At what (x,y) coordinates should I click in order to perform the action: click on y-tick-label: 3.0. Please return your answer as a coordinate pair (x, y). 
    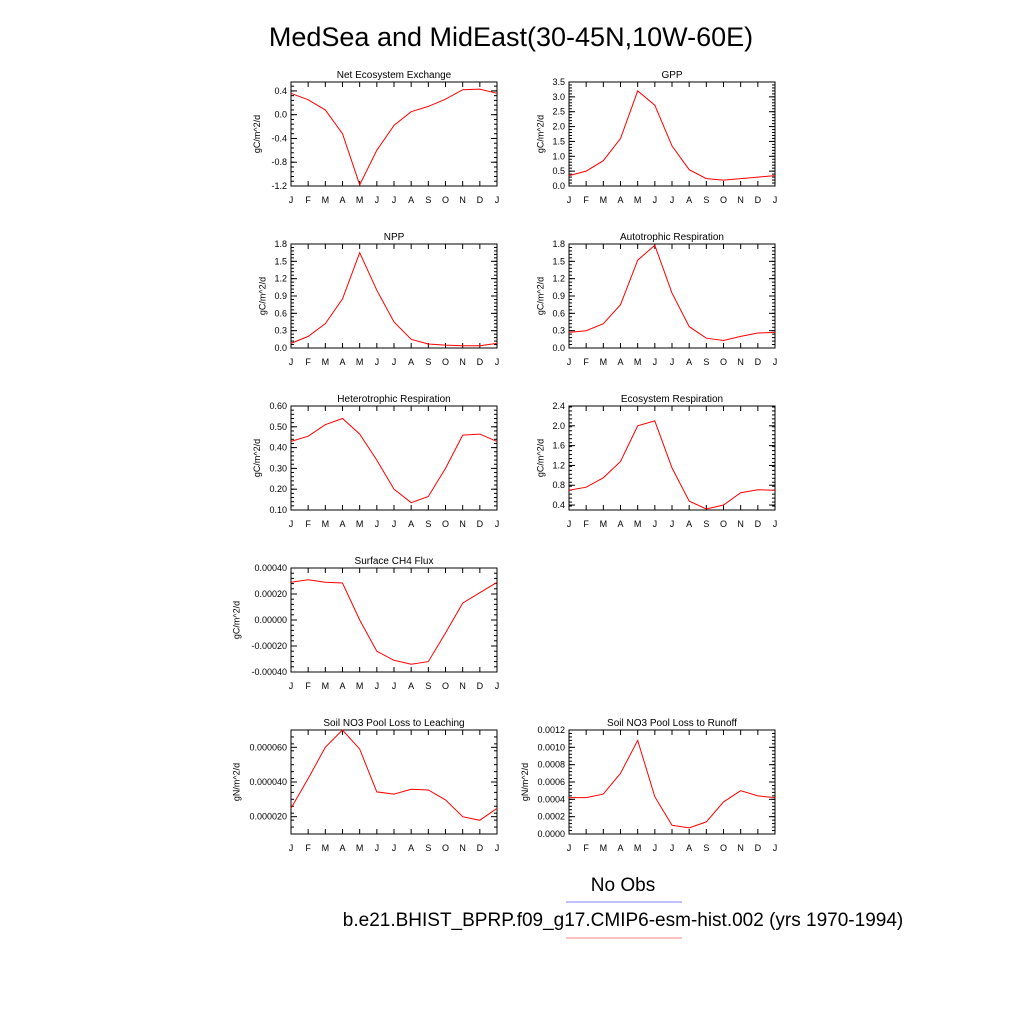
    Looking at the image, I should click on (558, 97).